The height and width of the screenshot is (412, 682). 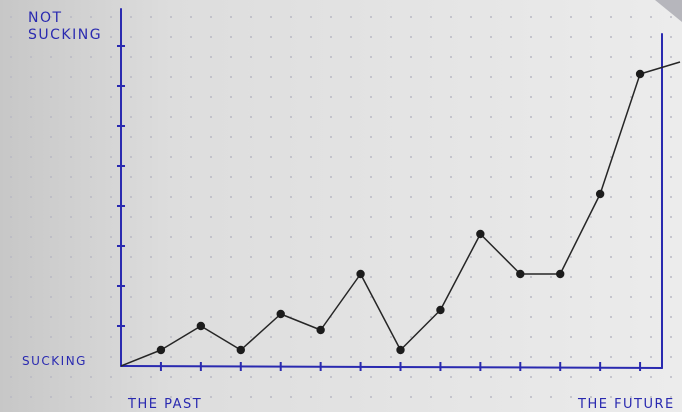 What do you see at coordinates (391, 367) in the screenshot?
I see `x-axis-line` at bounding box center [391, 367].